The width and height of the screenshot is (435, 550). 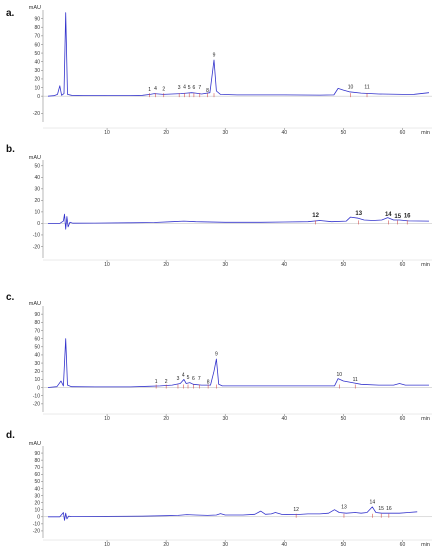 What do you see at coordinates (10, 297) in the screenshot?
I see `panel-label: c.` at bounding box center [10, 297].